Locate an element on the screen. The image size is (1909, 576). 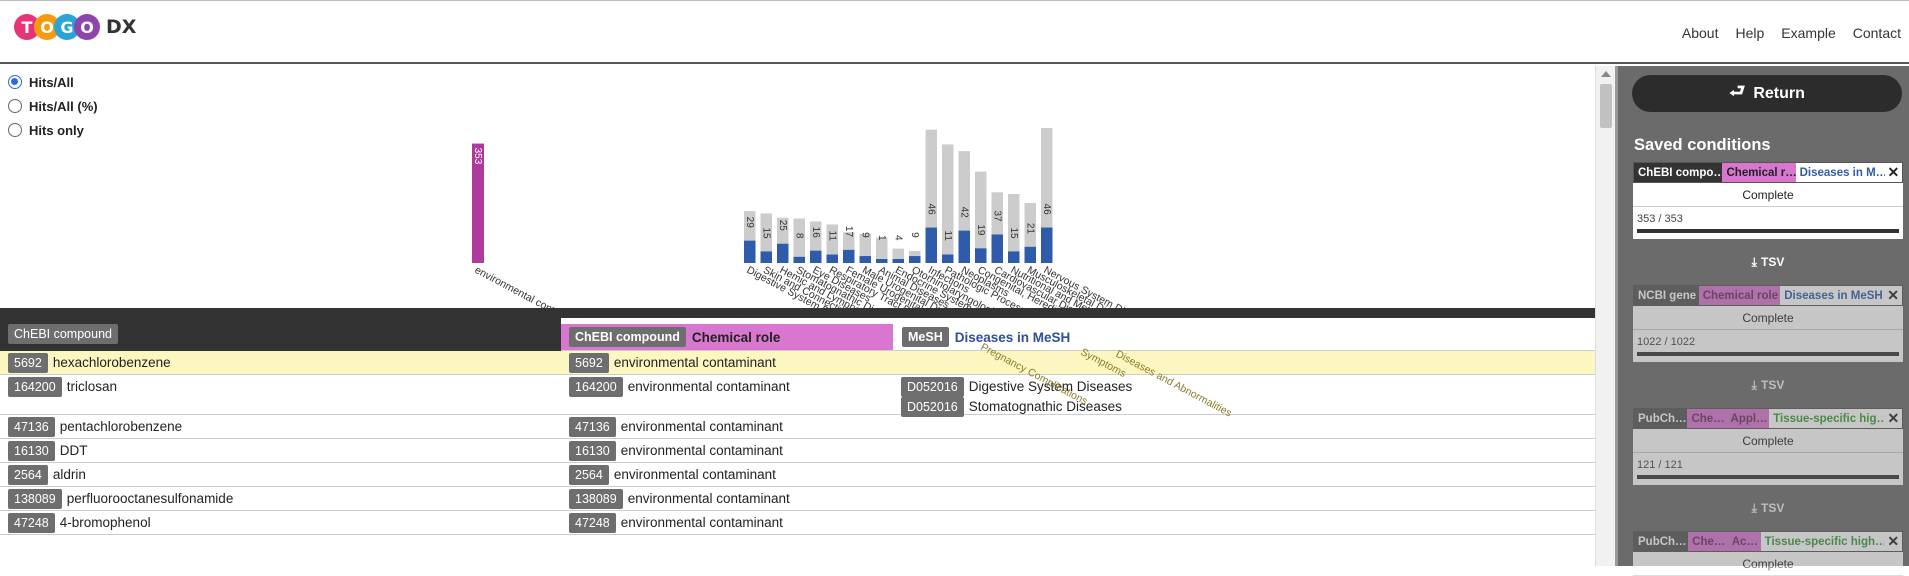
compound-name: pentachlorobenzene is located at coordinates (121, 426).